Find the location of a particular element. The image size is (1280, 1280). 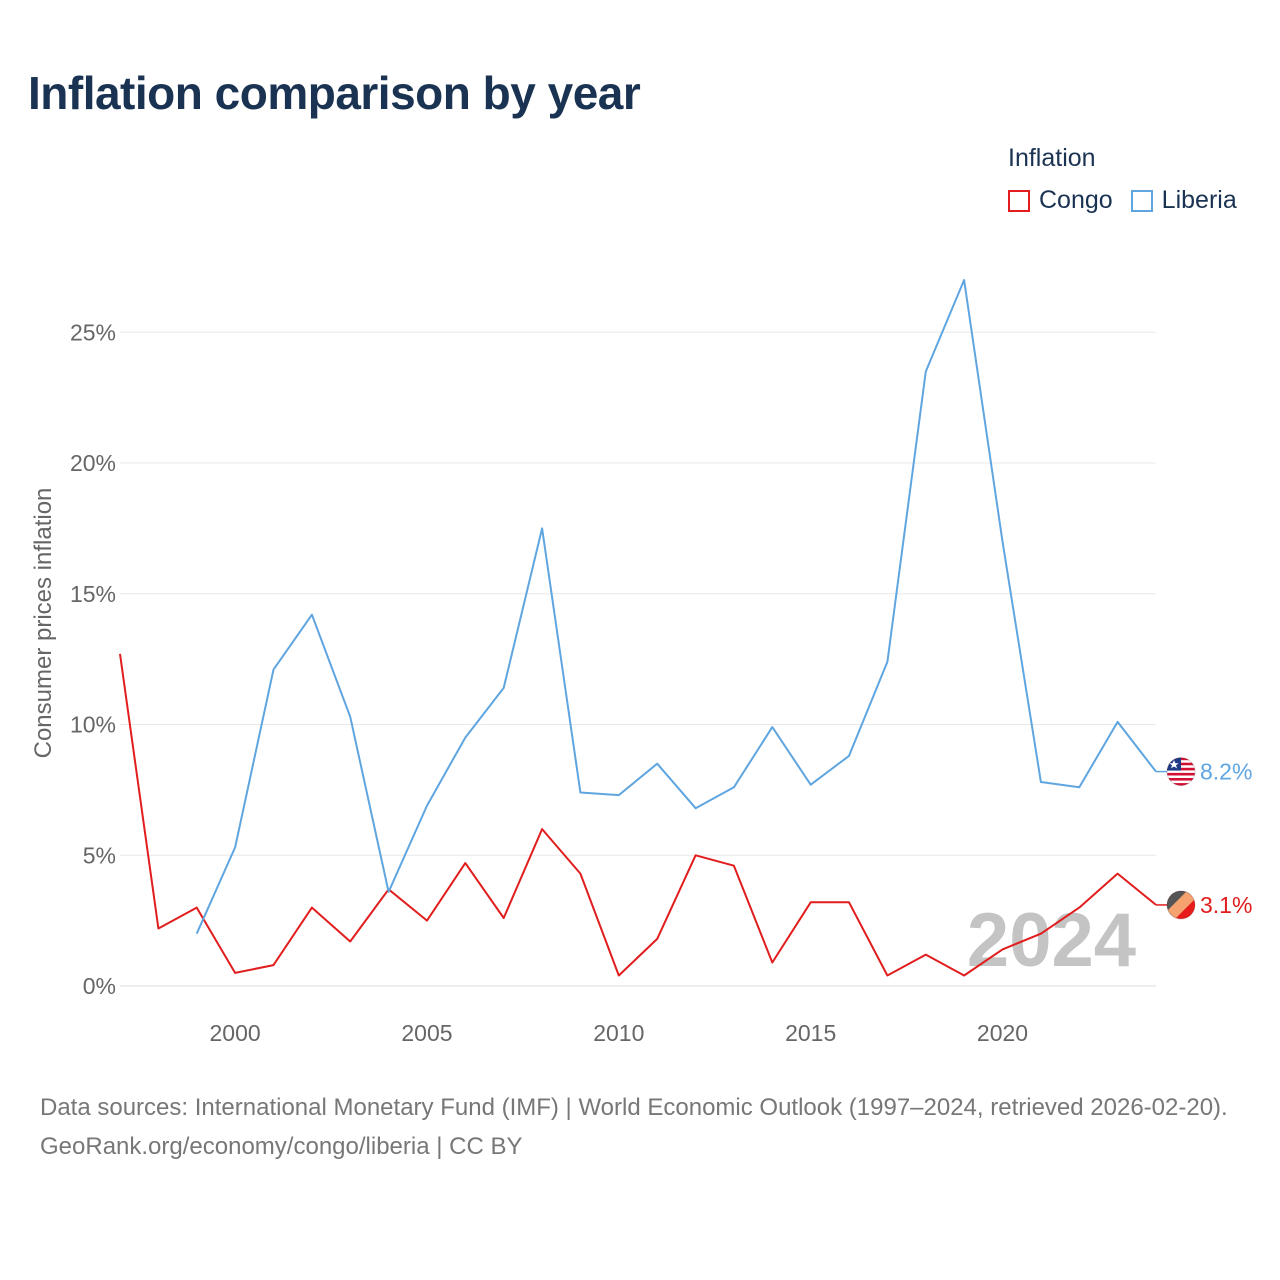

legend-item-liberia: Liberia is located at coordinates (1183, 200).